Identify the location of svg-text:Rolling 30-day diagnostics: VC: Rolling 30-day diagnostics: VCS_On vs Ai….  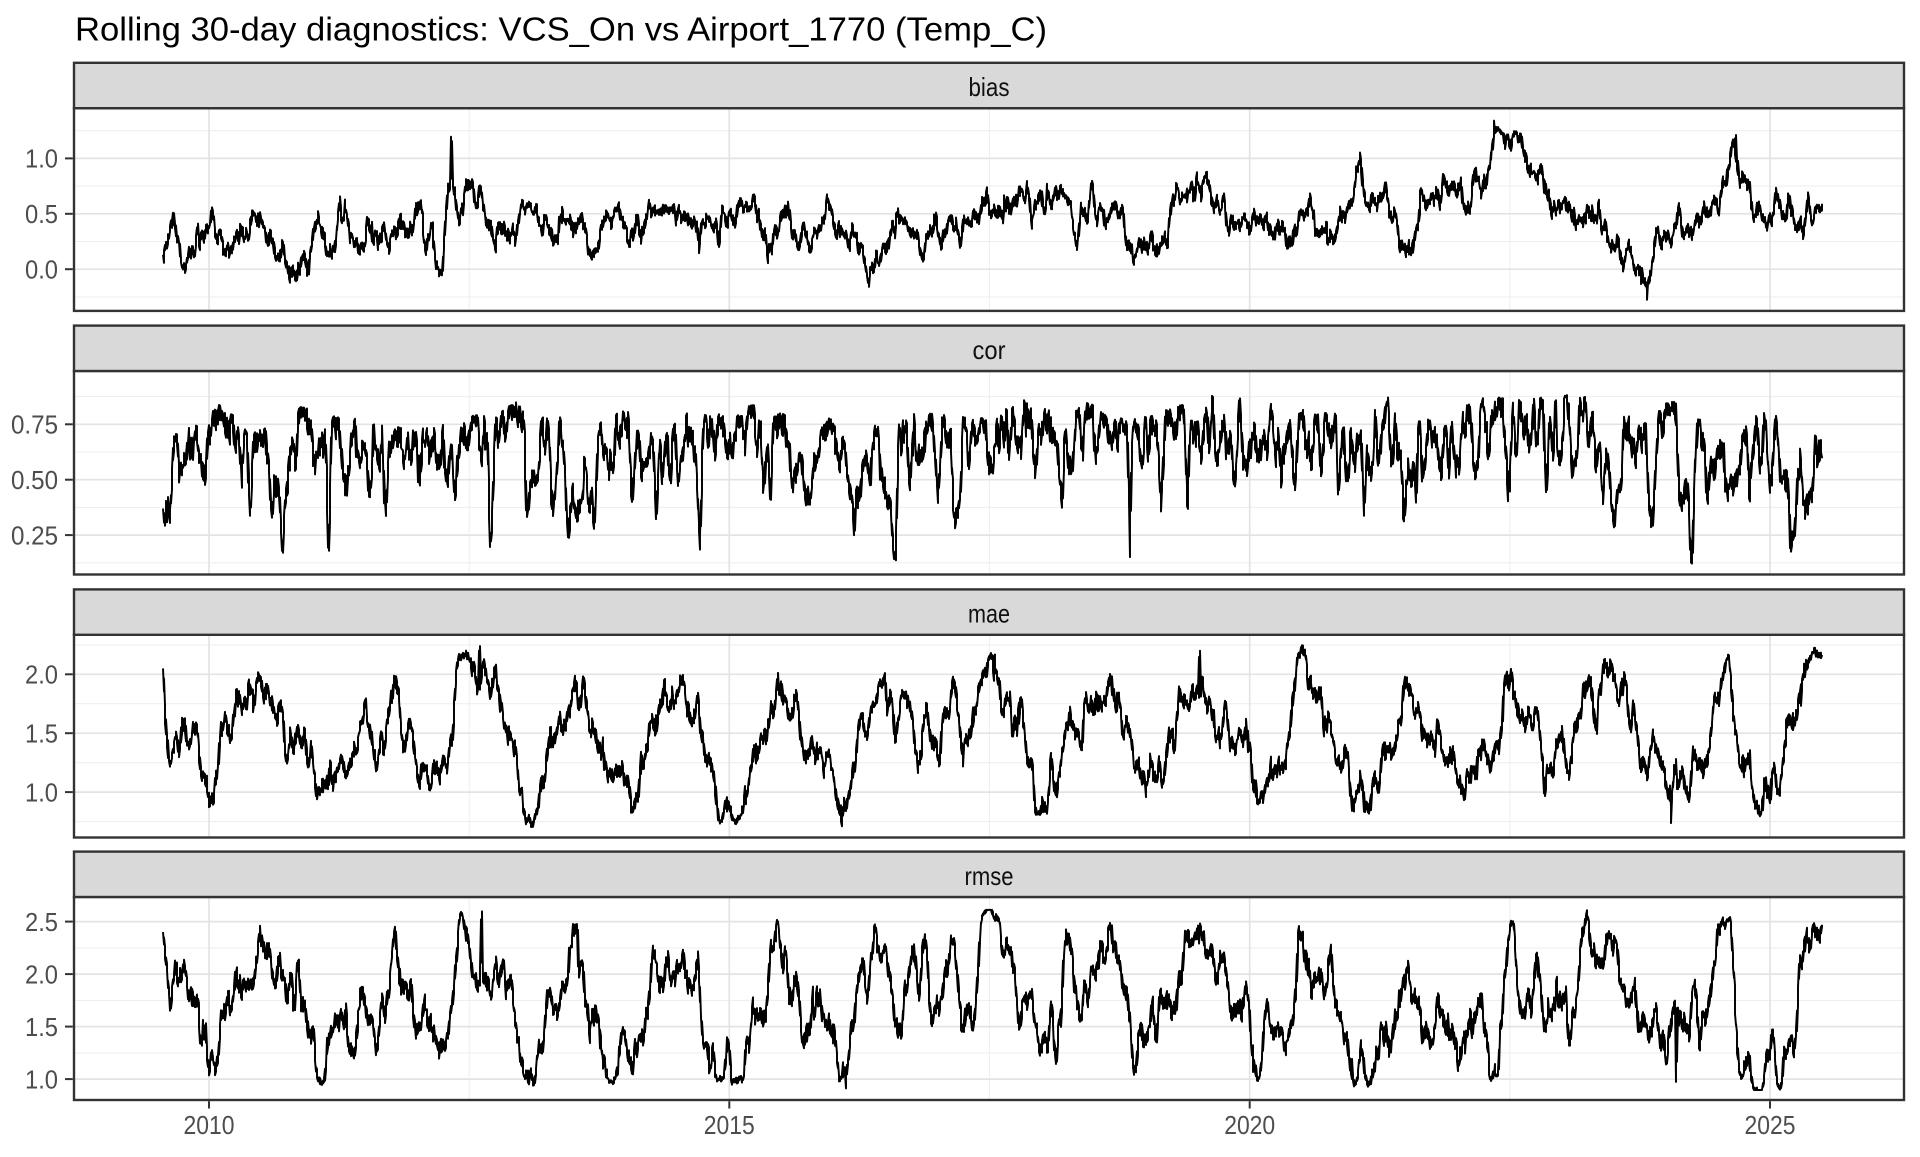
(561, 30).